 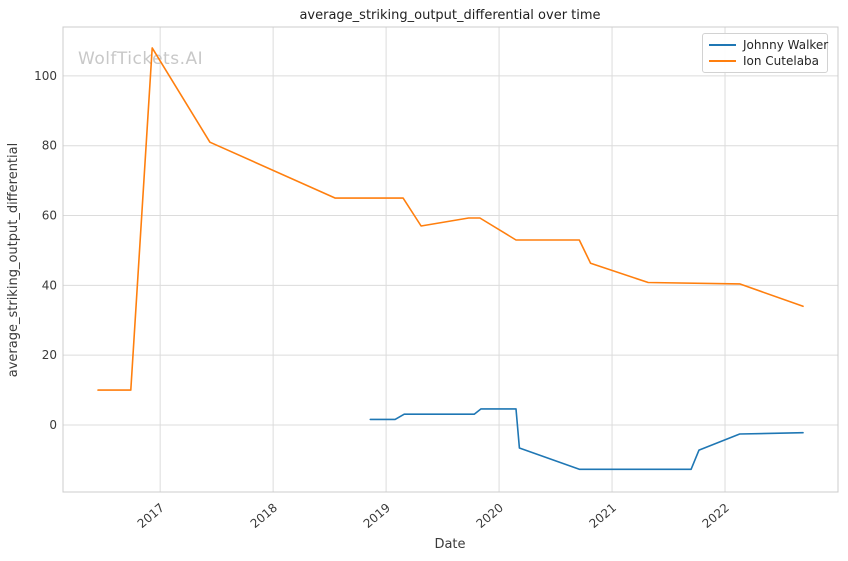 I want to click on x-axis-label: Date, so click(x=449, y=544).